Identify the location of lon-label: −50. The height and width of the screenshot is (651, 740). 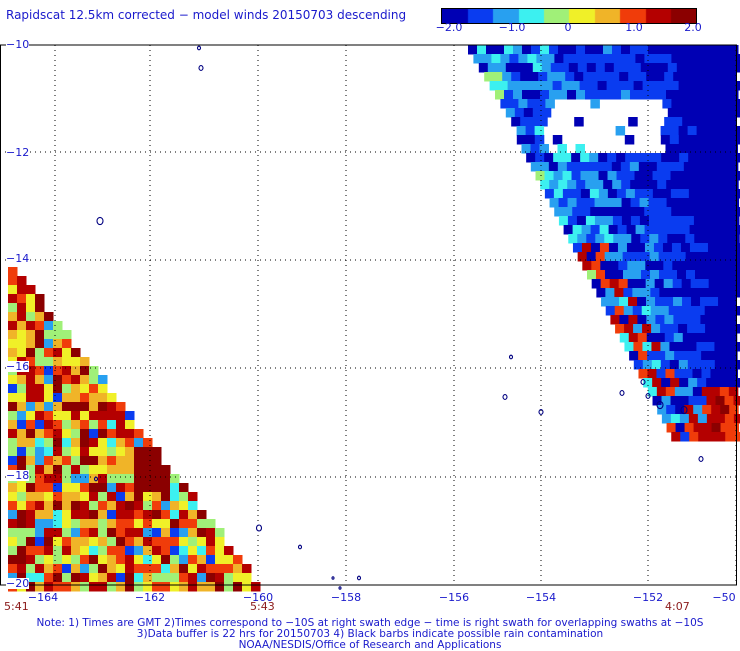
(724, 597).